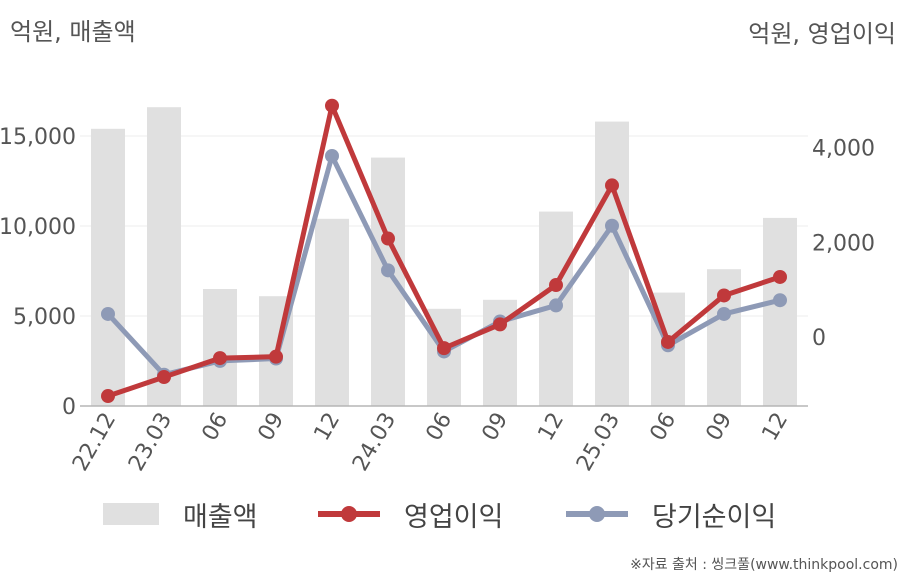 This screenshot has height=580, width=908. Describe the element at coordinates (180, 514) in the screenshot. I see `legend-item-revenue: 매출액` at that location.